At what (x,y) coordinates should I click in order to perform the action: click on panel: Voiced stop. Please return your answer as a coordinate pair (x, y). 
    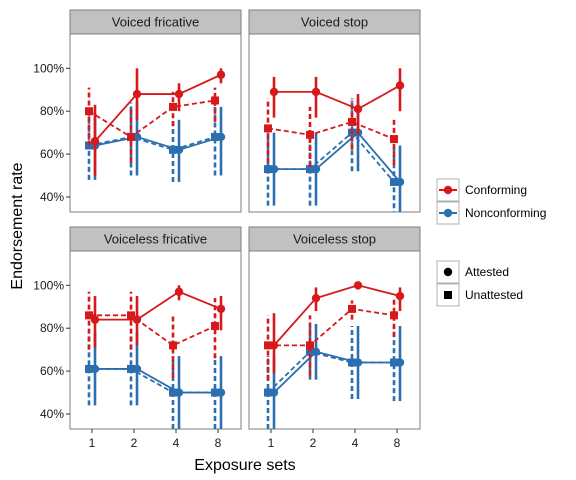
    Looking at the image, I should click on (334, 111).